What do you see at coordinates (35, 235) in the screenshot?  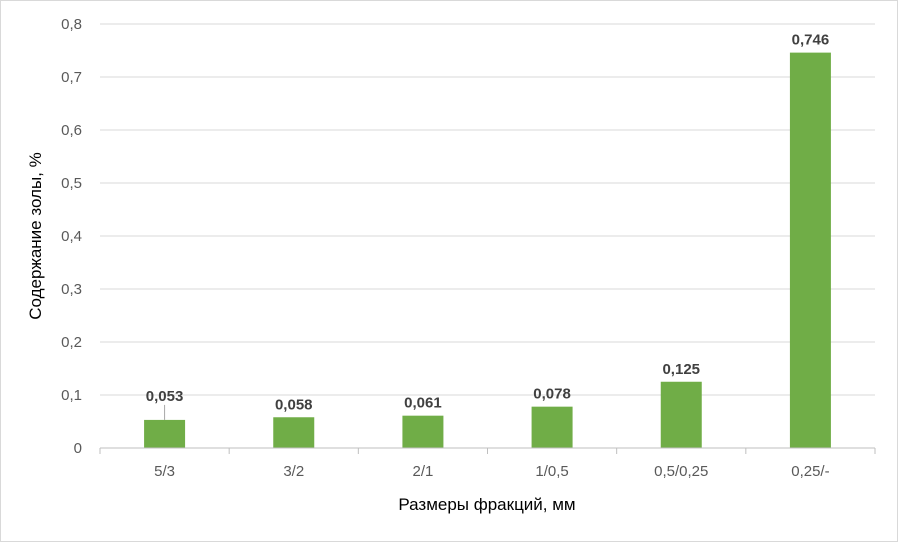 I see `y-axis-title: Содержание золы, %` at bounding box center [35, 235].